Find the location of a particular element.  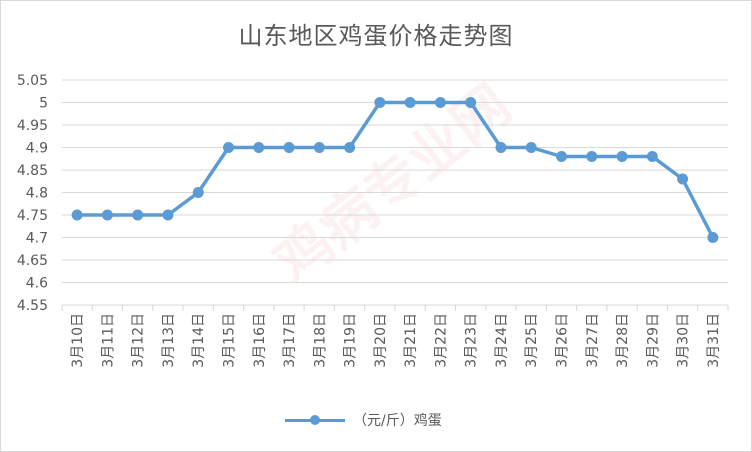

x-tick-label: 3月29日 is located at coordinates (653, 340).